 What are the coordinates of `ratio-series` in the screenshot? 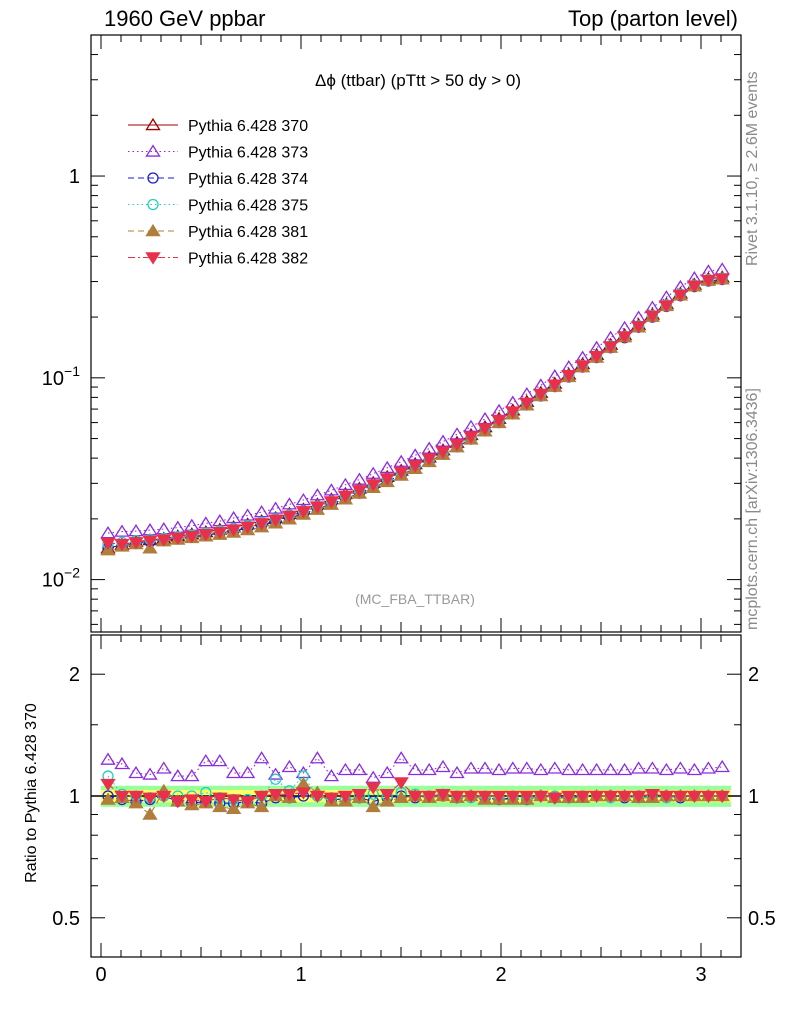 It's located at (415, 785).